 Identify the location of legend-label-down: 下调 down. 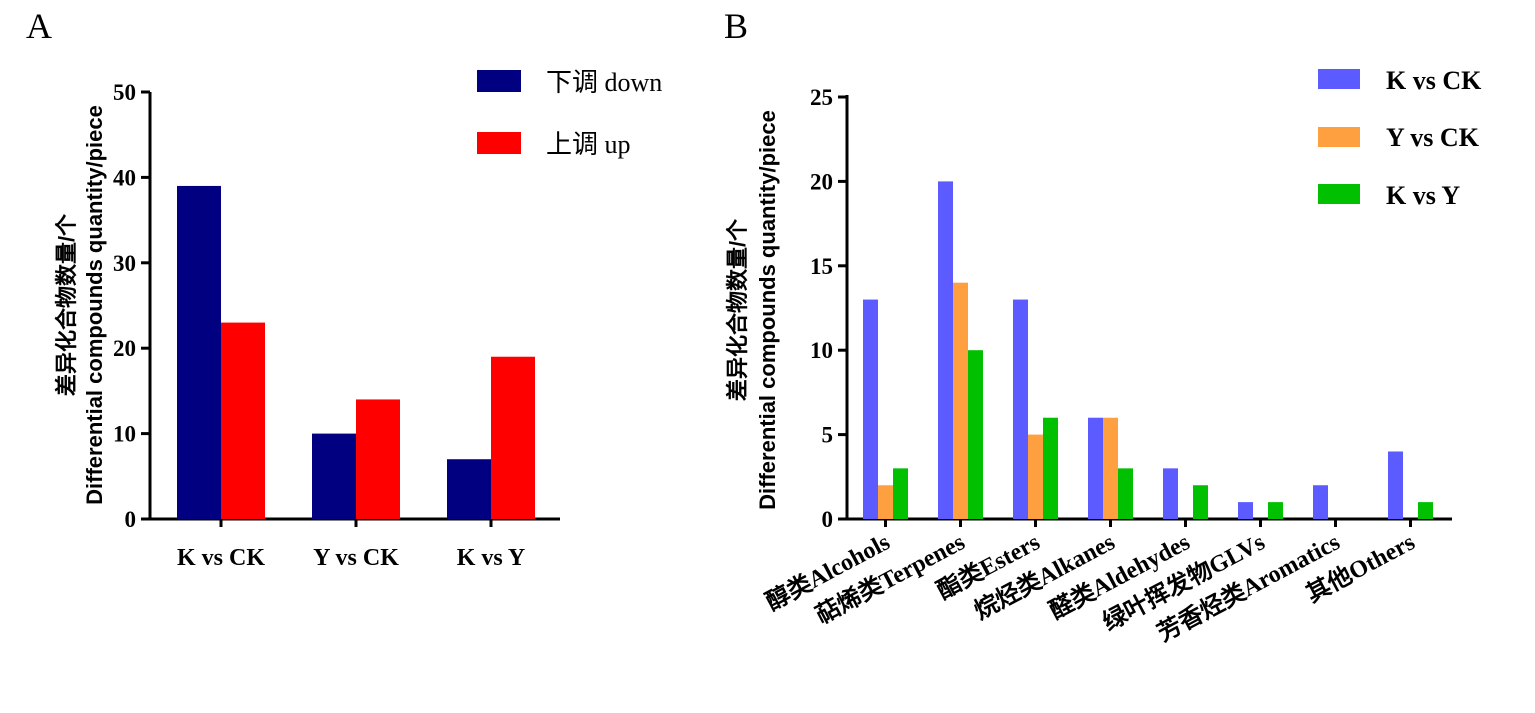
(604, 82).